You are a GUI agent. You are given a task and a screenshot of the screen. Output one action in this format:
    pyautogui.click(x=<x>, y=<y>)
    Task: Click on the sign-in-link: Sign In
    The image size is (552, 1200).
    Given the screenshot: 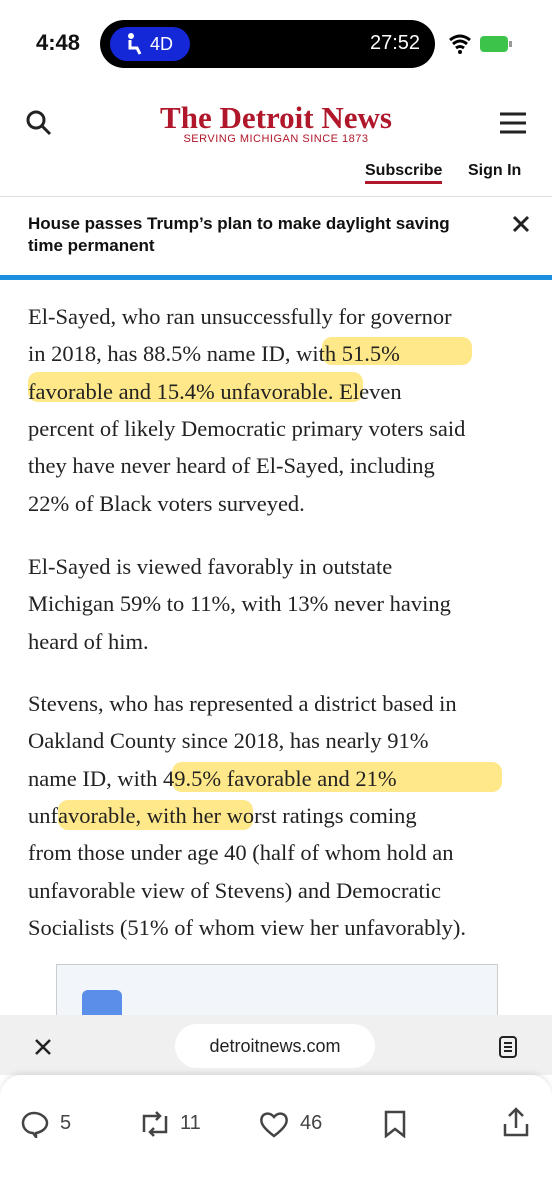 What is the action you would take?
    pyautogui.click(x=495, y=170)
    